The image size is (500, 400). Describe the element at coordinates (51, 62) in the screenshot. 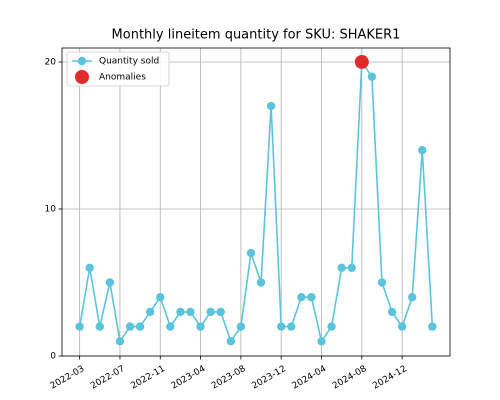

I see `y-tick-label: 20` at that location.